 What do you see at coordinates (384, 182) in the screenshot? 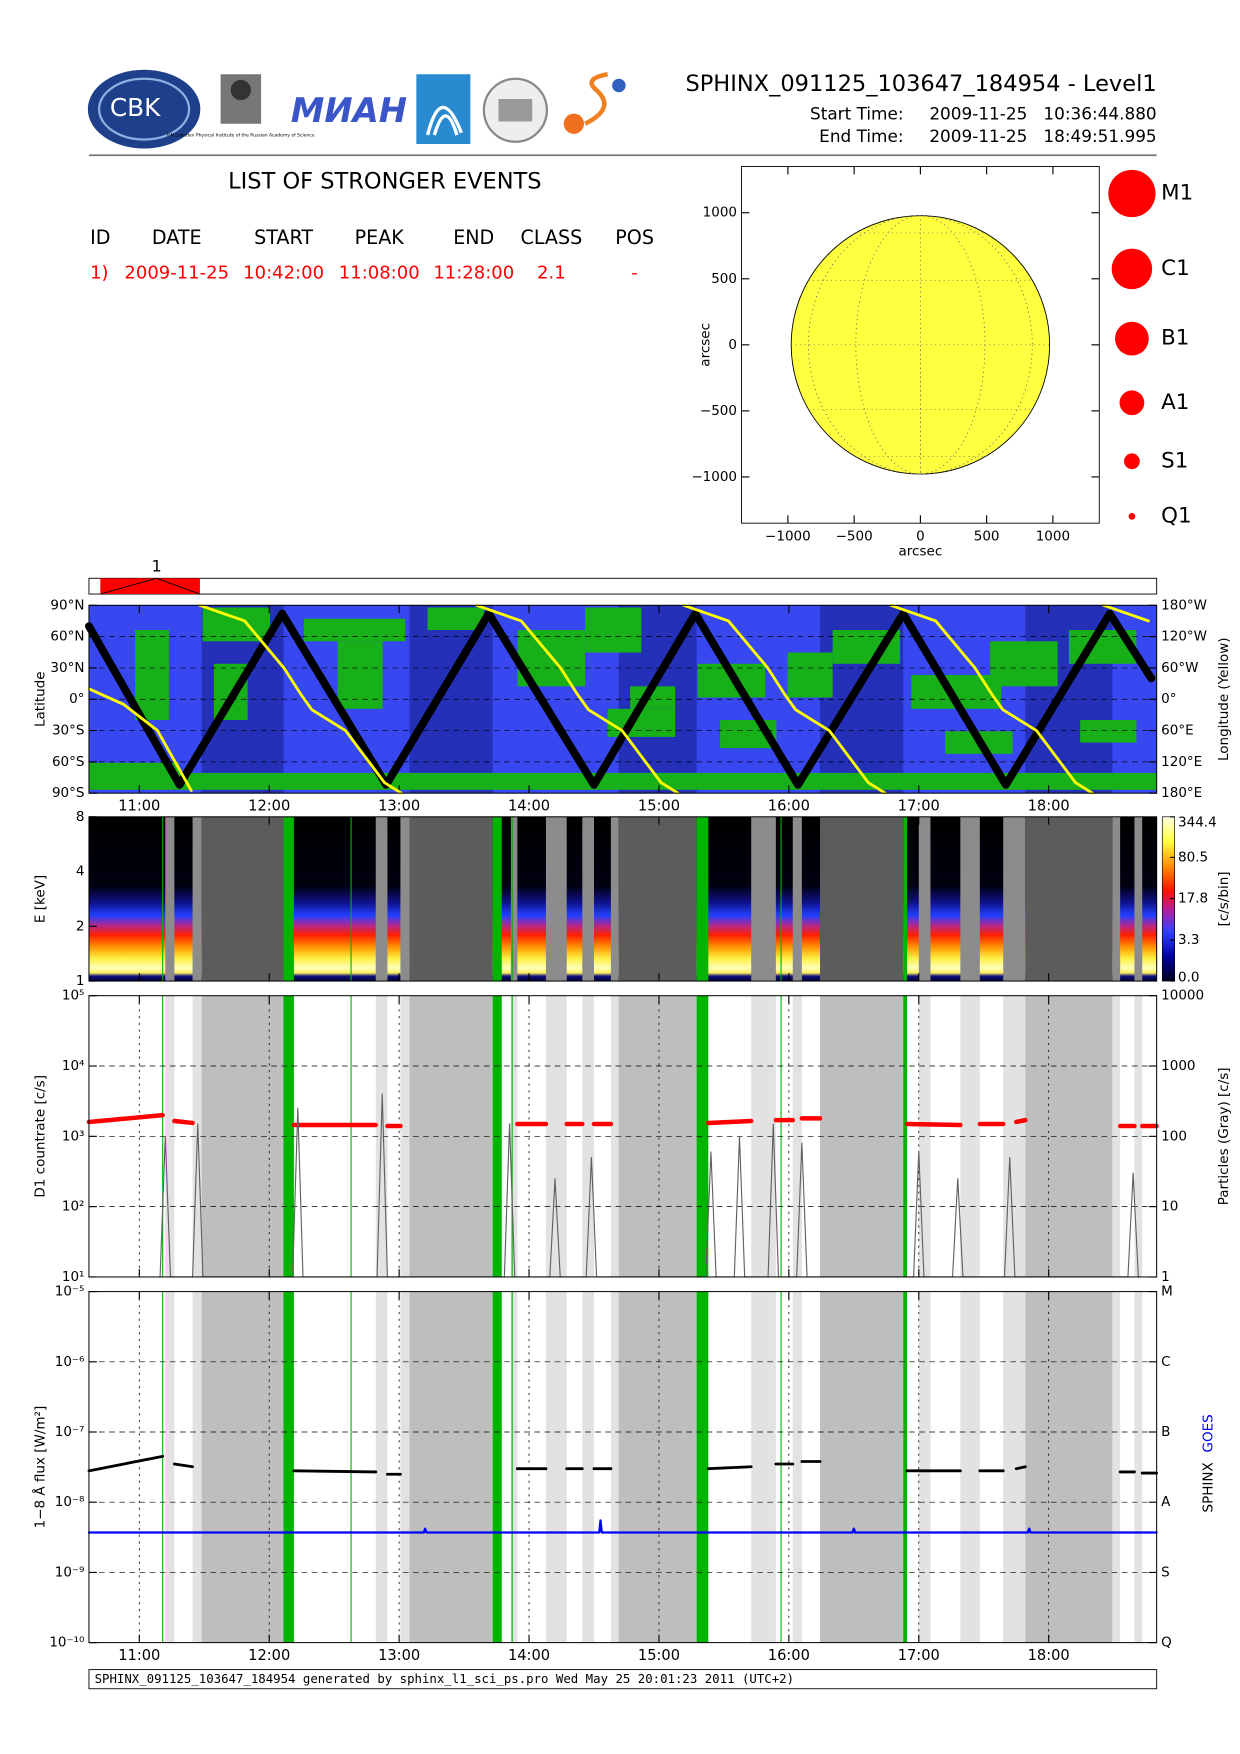
I see `events-title: LIST OF STRONGER EVENTS` at bounding box center [384, 182].